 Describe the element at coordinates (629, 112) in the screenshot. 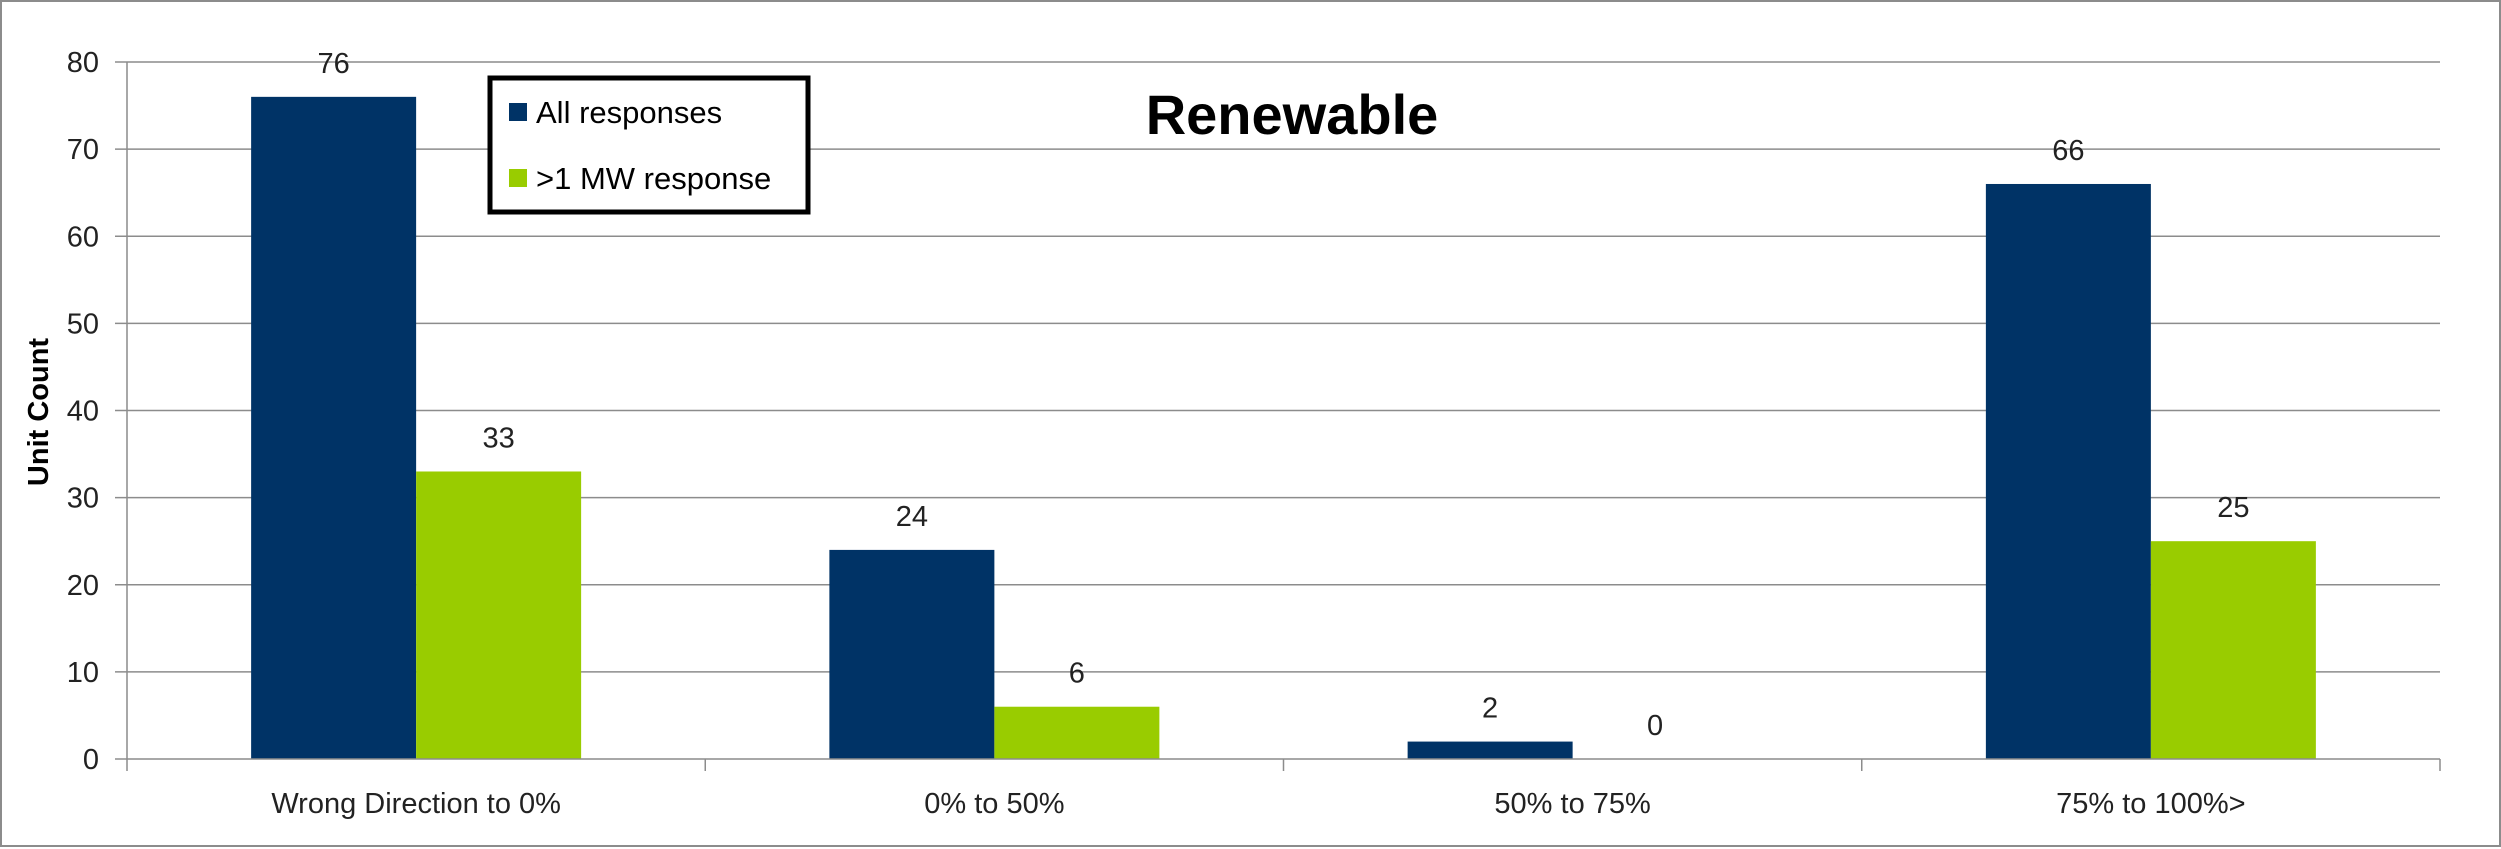

I see `legend-label-all-responses: All responses` at that location.